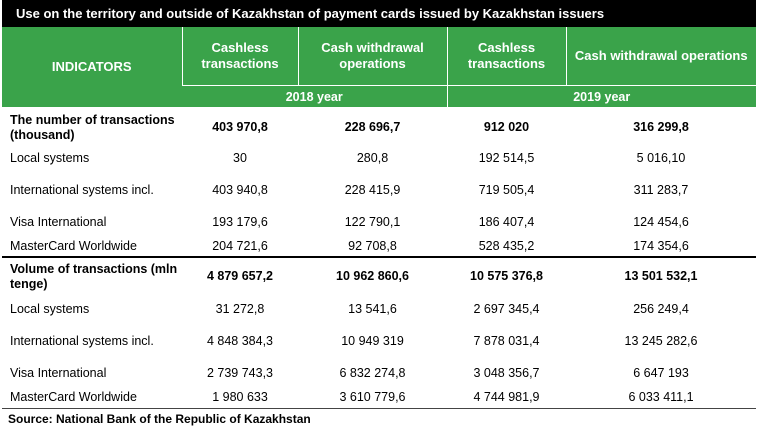 The width and height of the screenshot is (768, 438). Describe the element at coordinates (372, 340) in the screenshot. I see `cell: 10 949 319` at that location.